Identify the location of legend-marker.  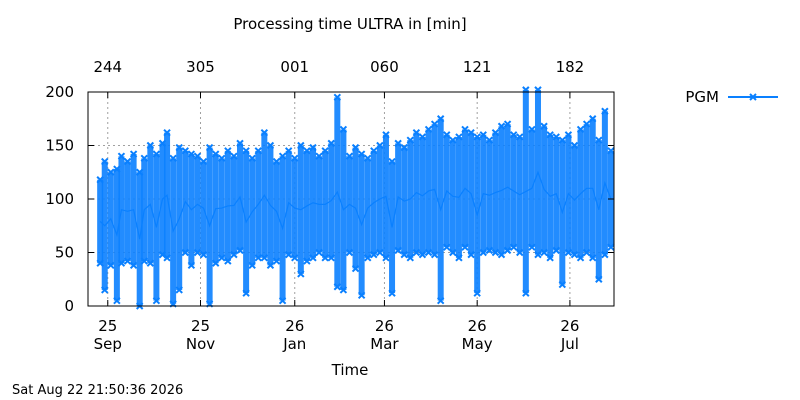
(753, 97).